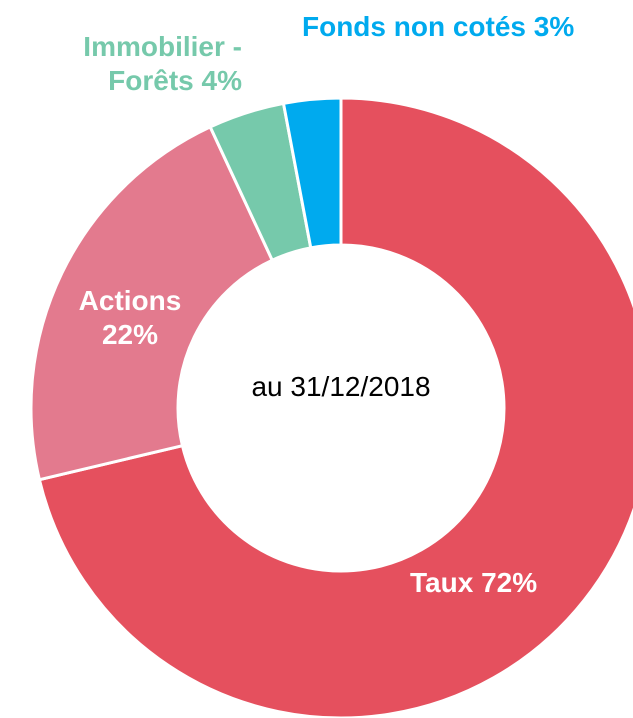 This screenshot has height=718, width=633. I want to click on value-label: 3%, so click(554, 26).